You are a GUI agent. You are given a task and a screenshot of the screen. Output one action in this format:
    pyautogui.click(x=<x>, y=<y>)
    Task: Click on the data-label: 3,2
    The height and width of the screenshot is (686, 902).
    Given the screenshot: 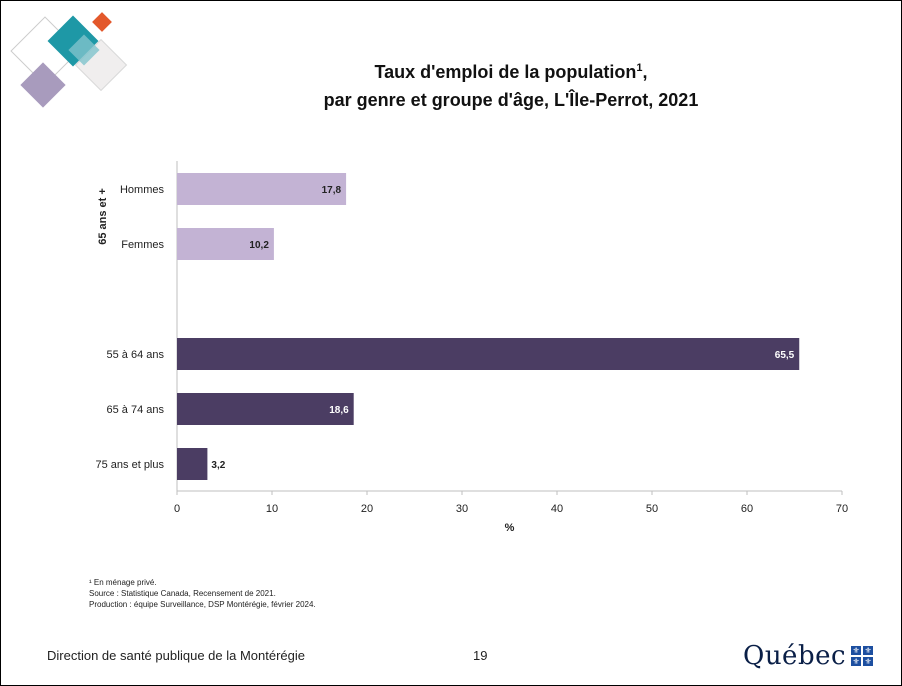 What is the action you would take?
    pyautogui.click(x=218, y=465)
    